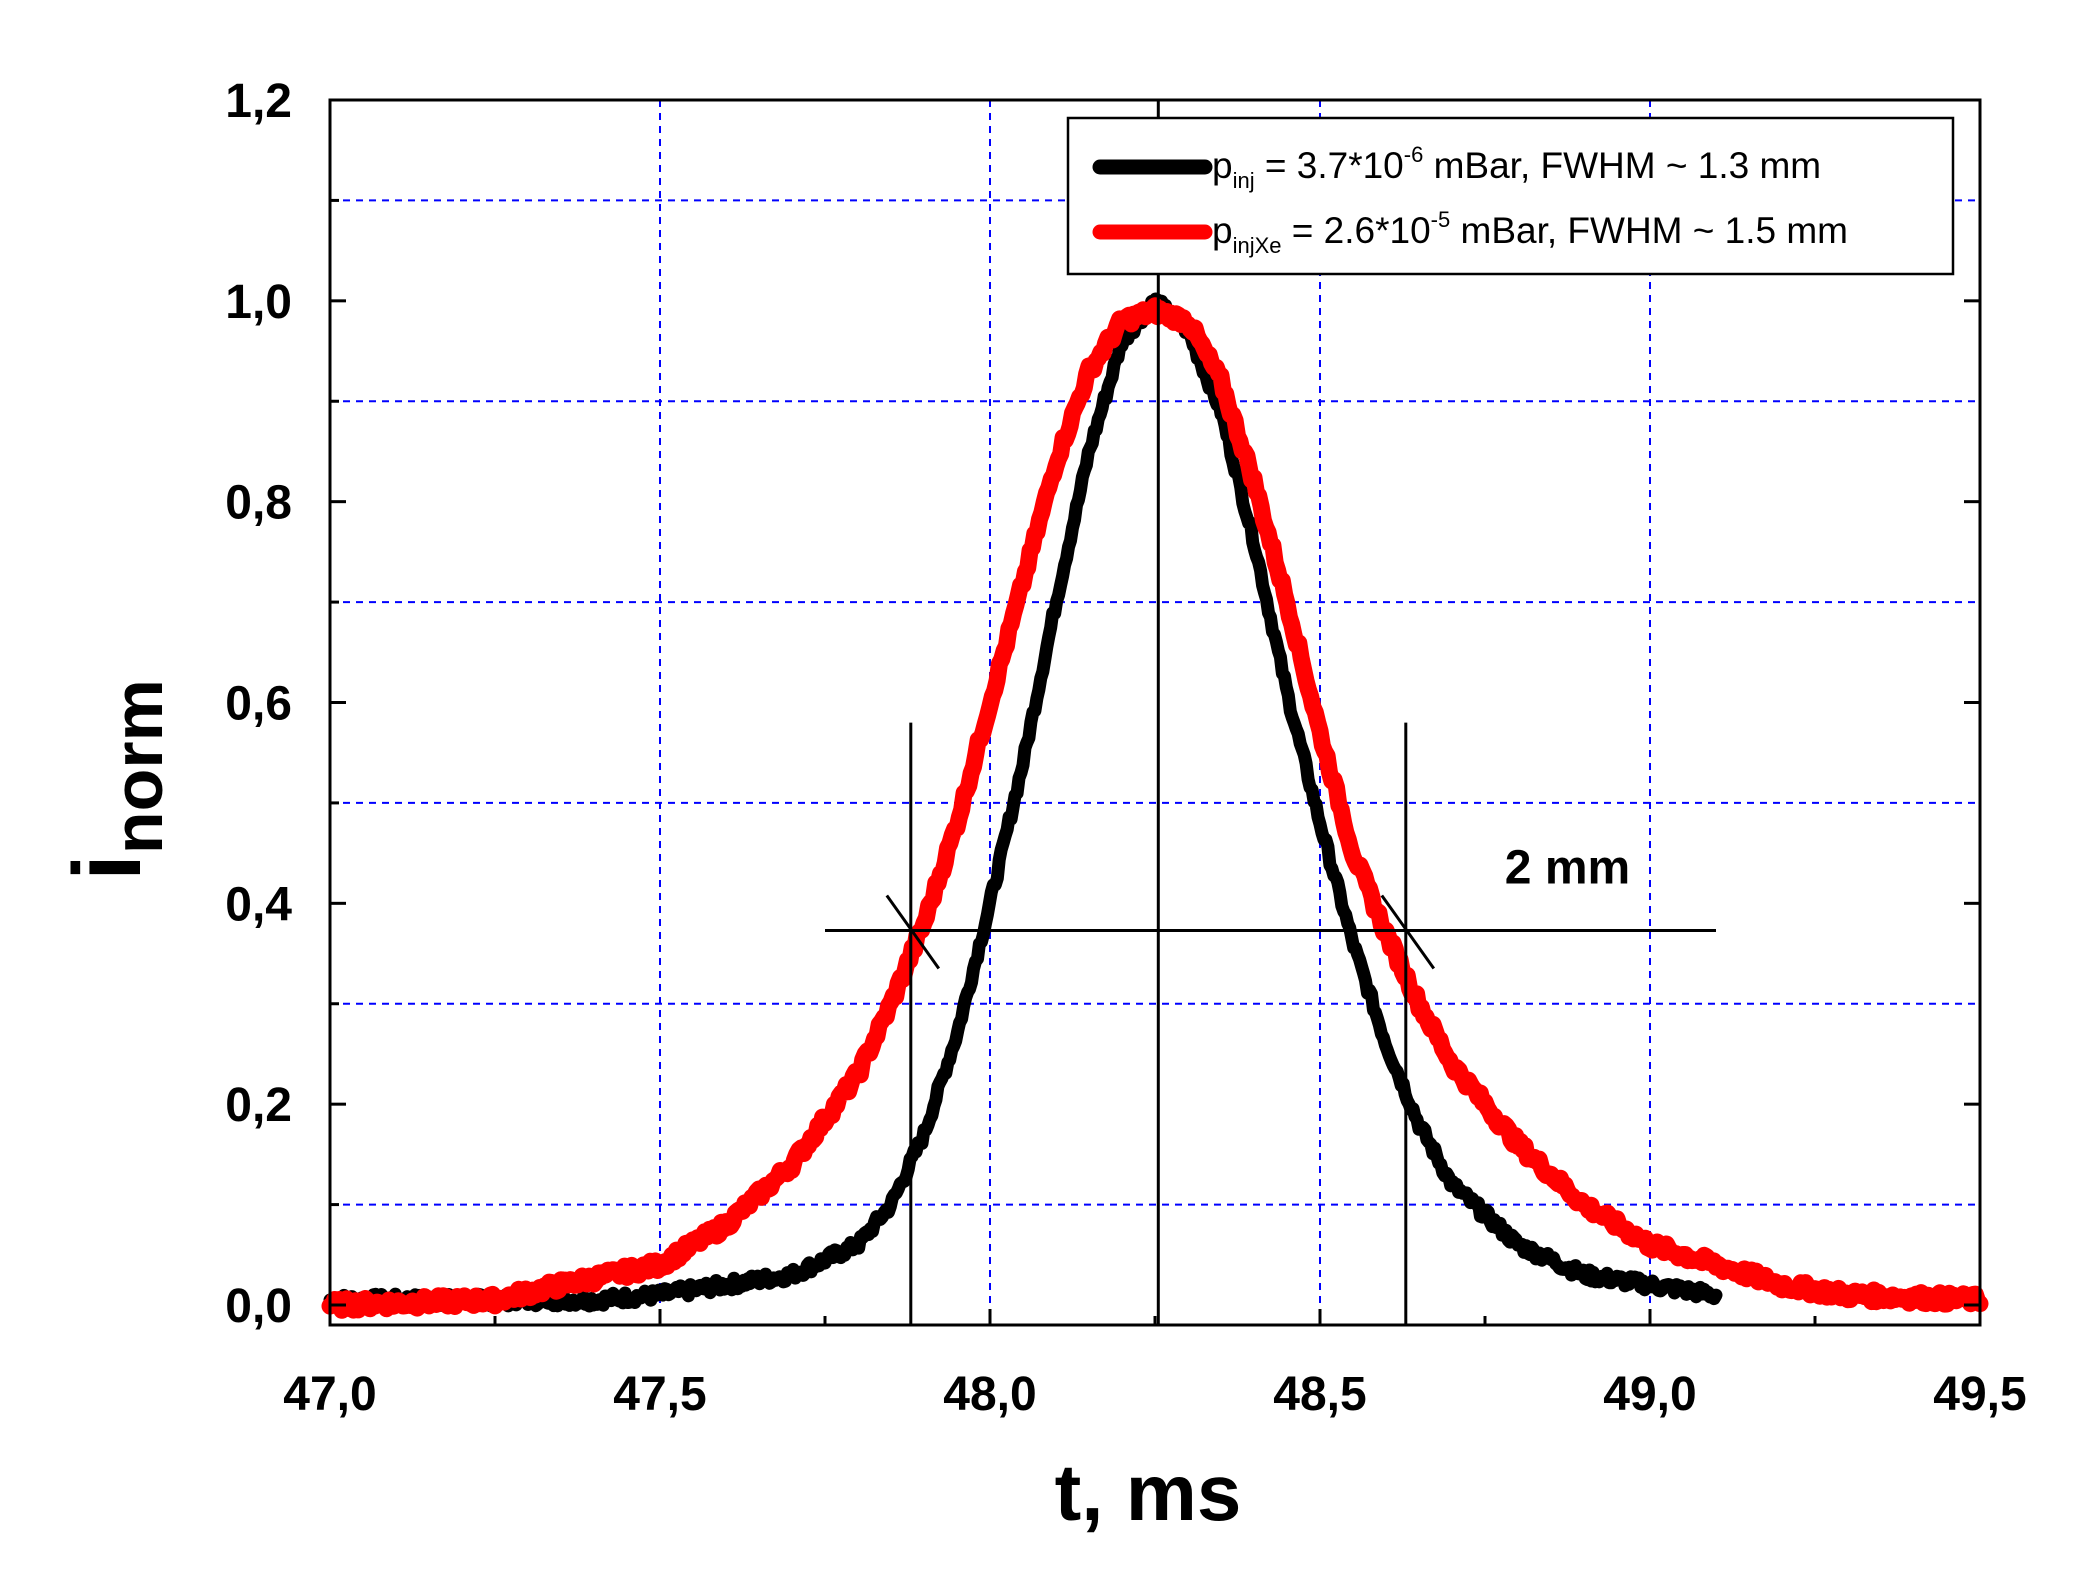 The height and width of the screenshot is (1584, 2091). I want to click on x-tick-label: 49,5, so click(1979, 1394).